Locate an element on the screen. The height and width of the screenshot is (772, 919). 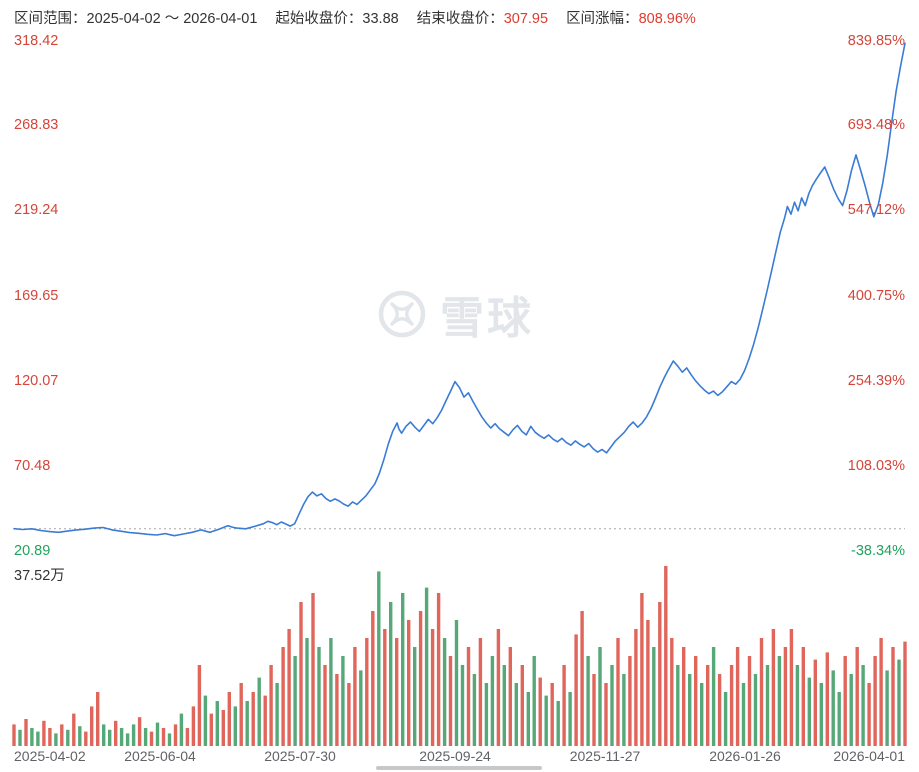
price-axis-label: 120.07 is located at coordinates (36, 381).